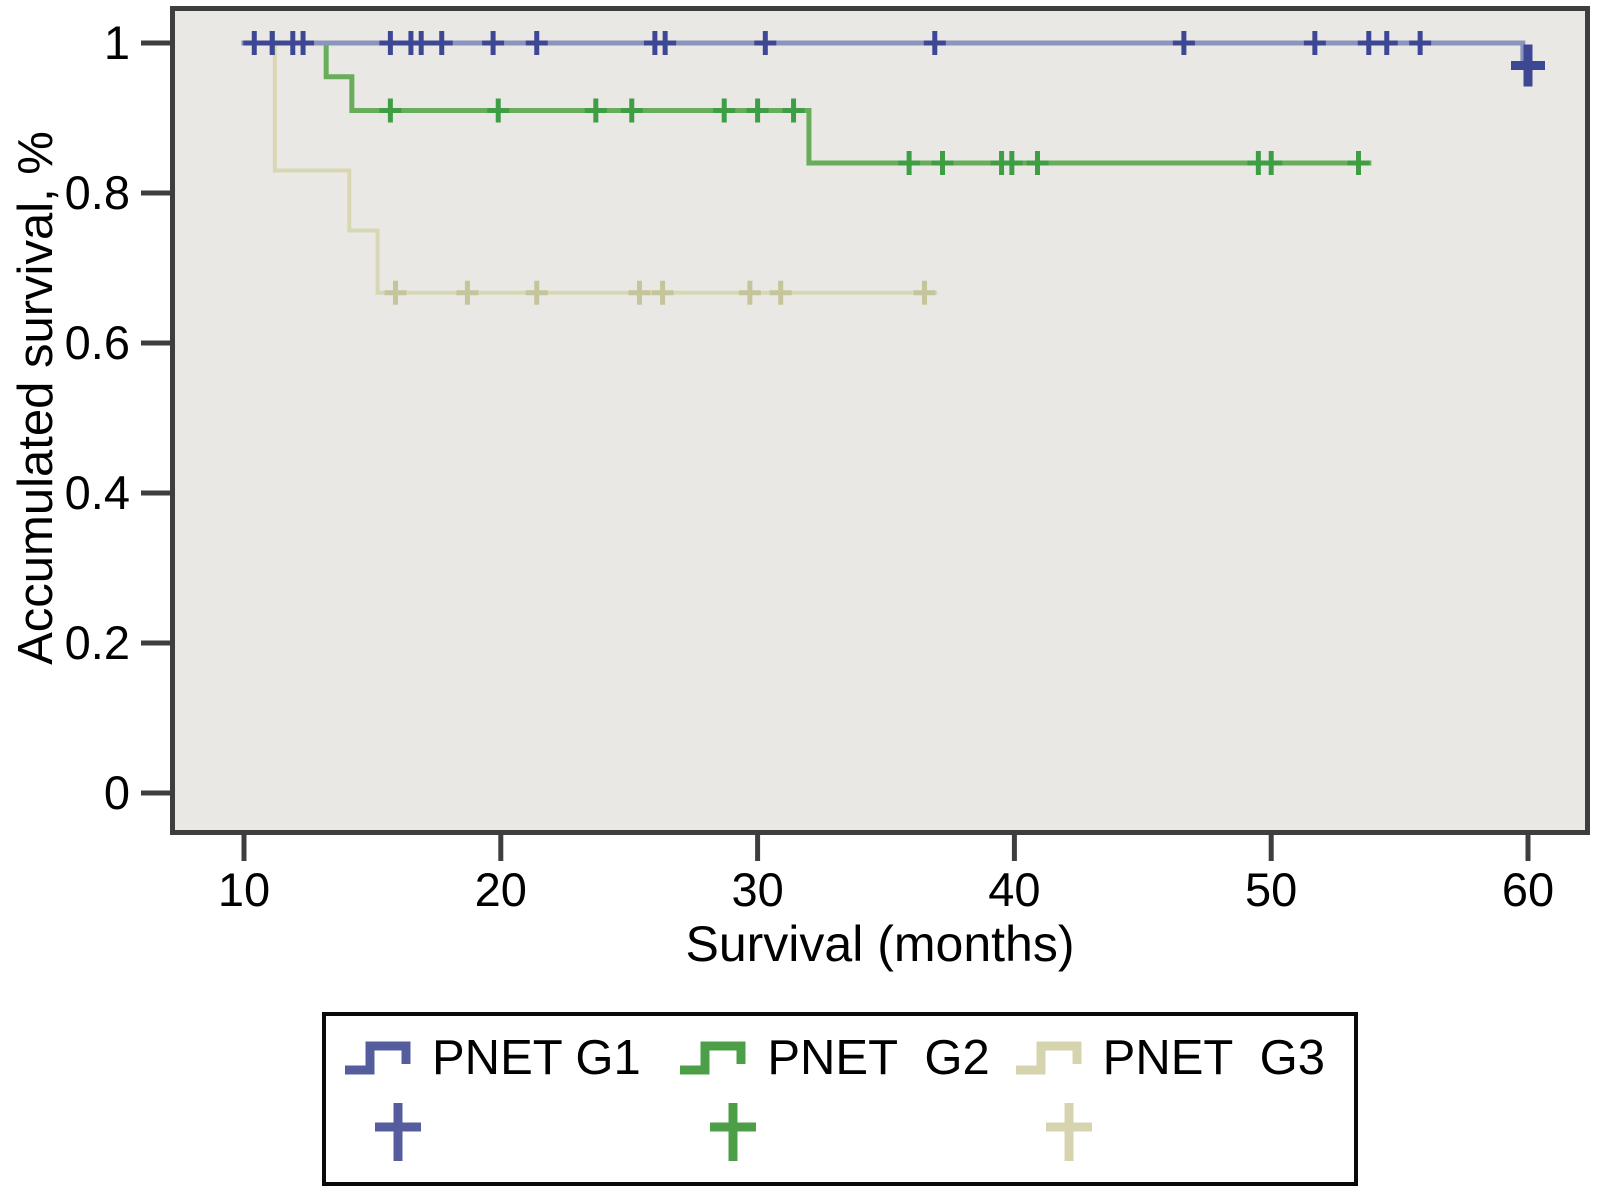  I want to click on legend-box: PNET G1 PNET G2 PNET G3, so click(840, 1099).